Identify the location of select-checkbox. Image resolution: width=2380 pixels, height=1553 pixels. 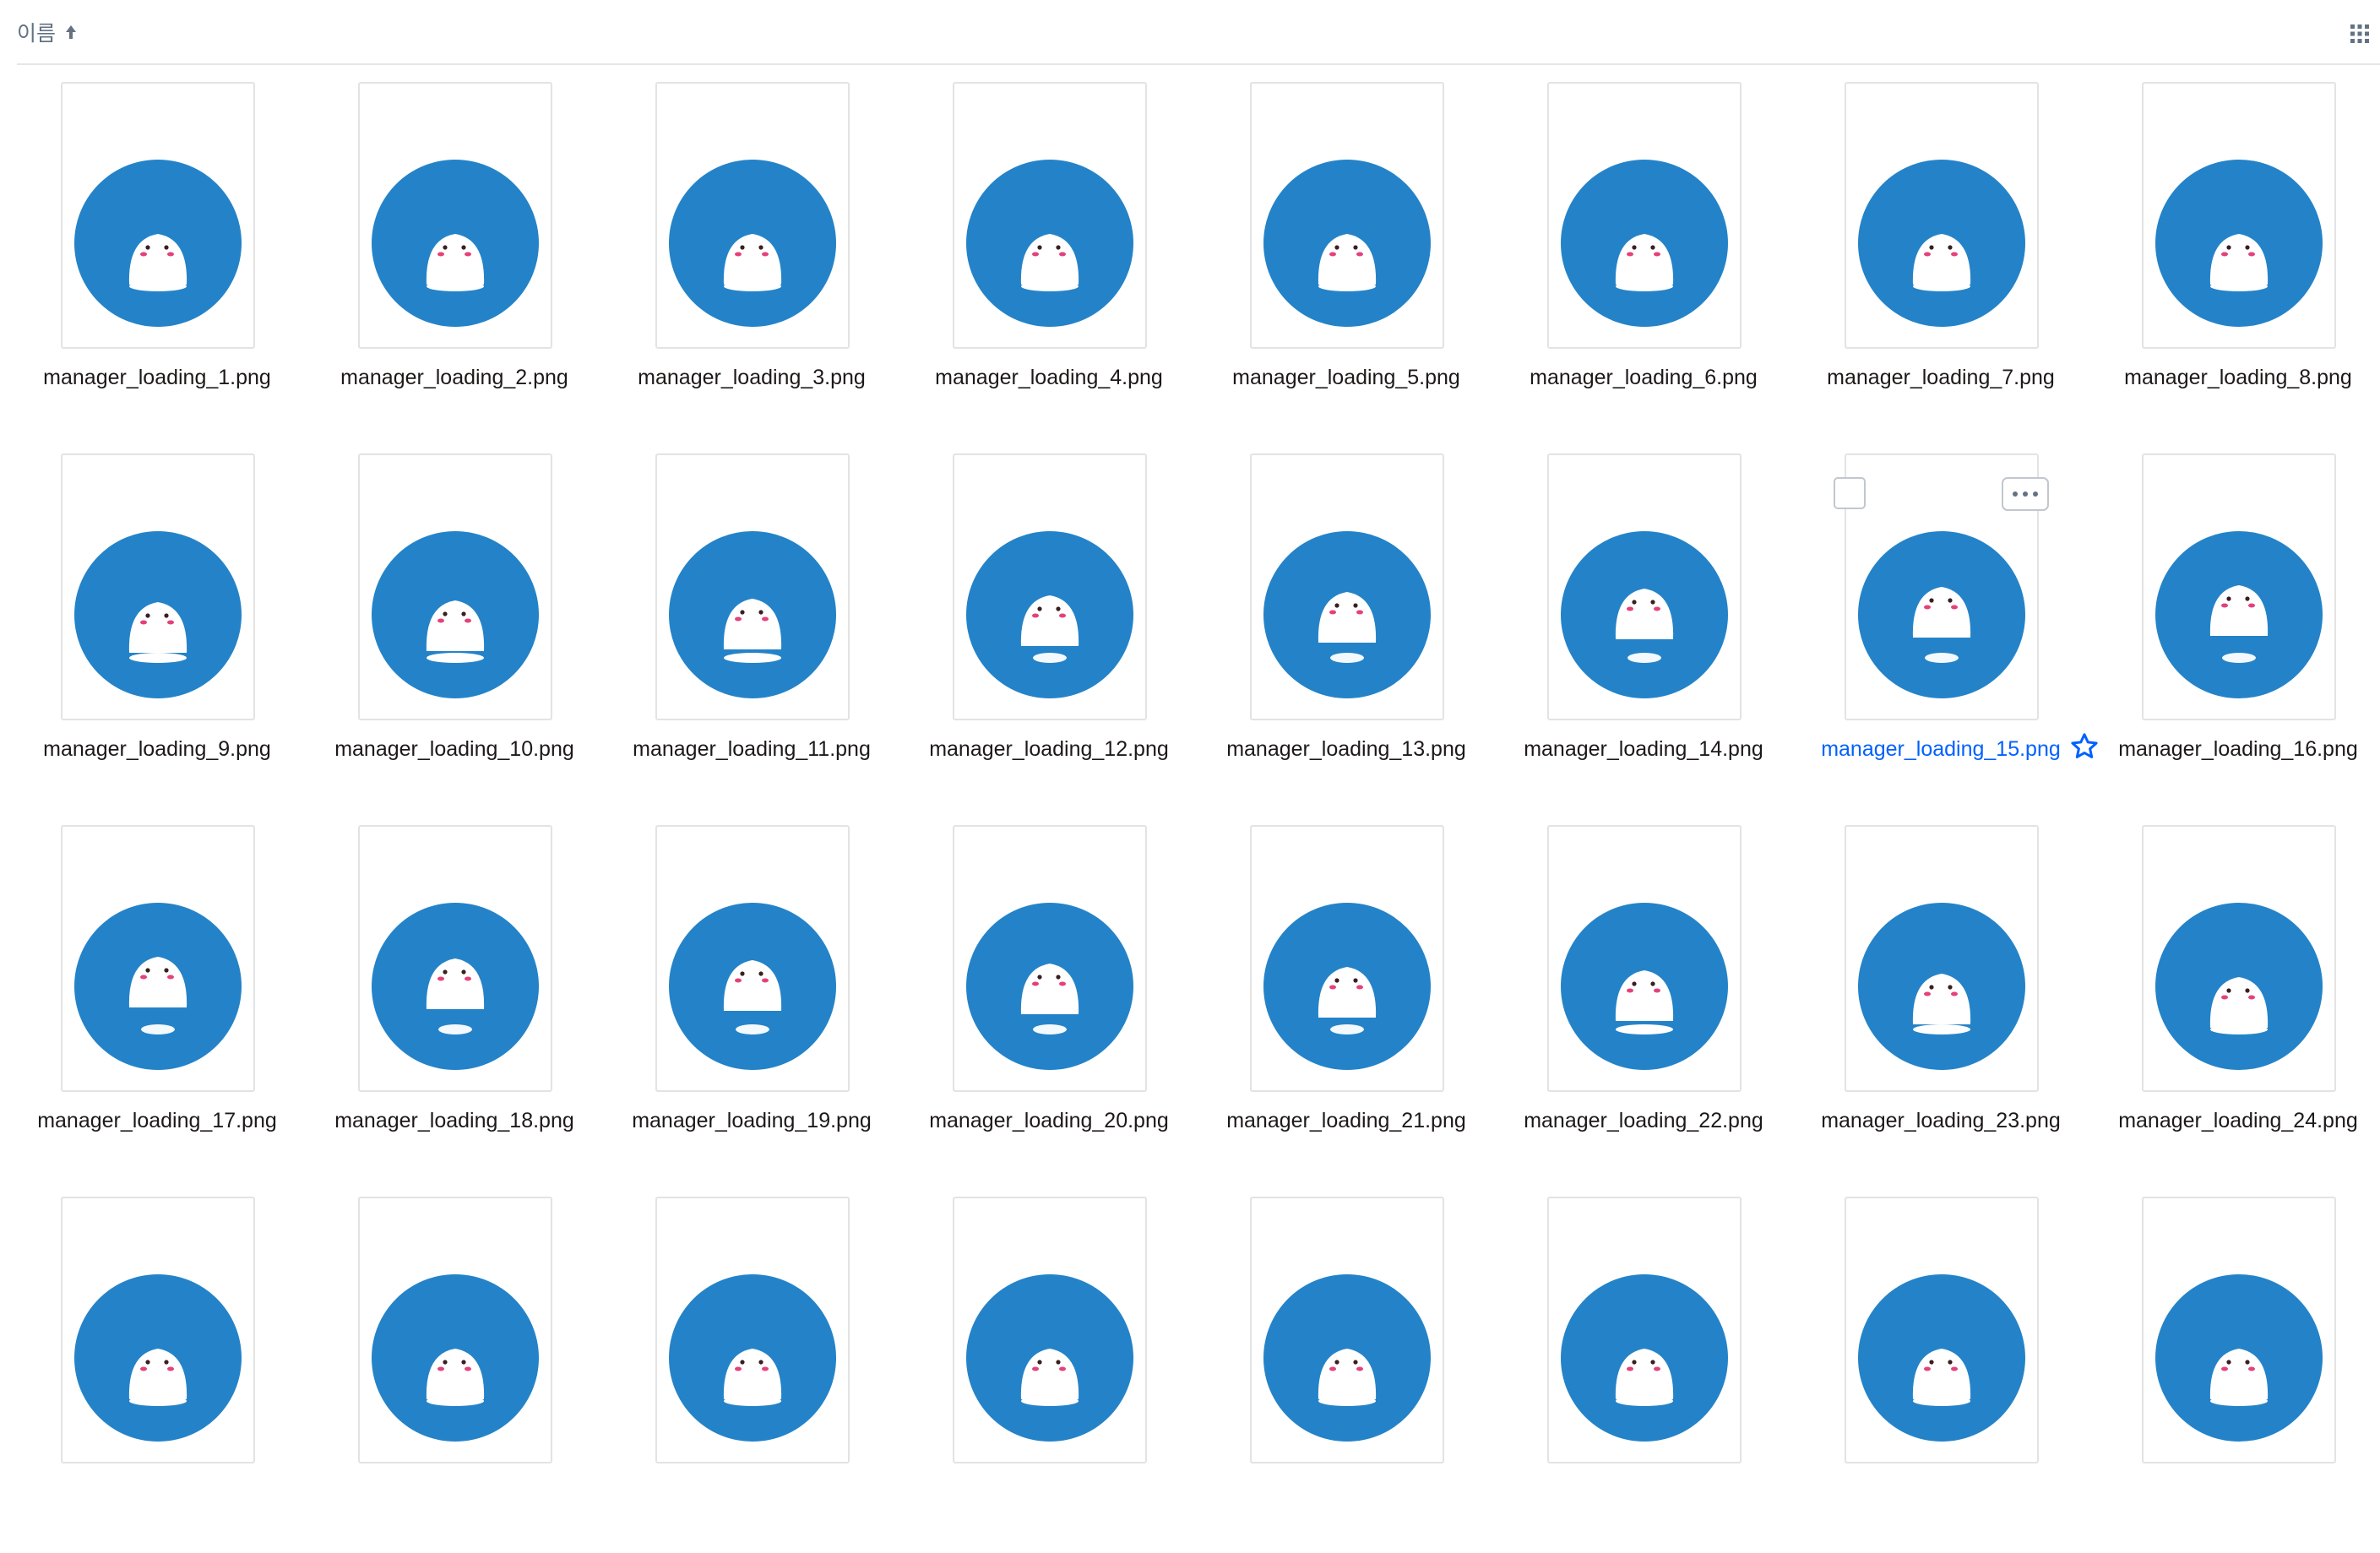
(1850, 493).